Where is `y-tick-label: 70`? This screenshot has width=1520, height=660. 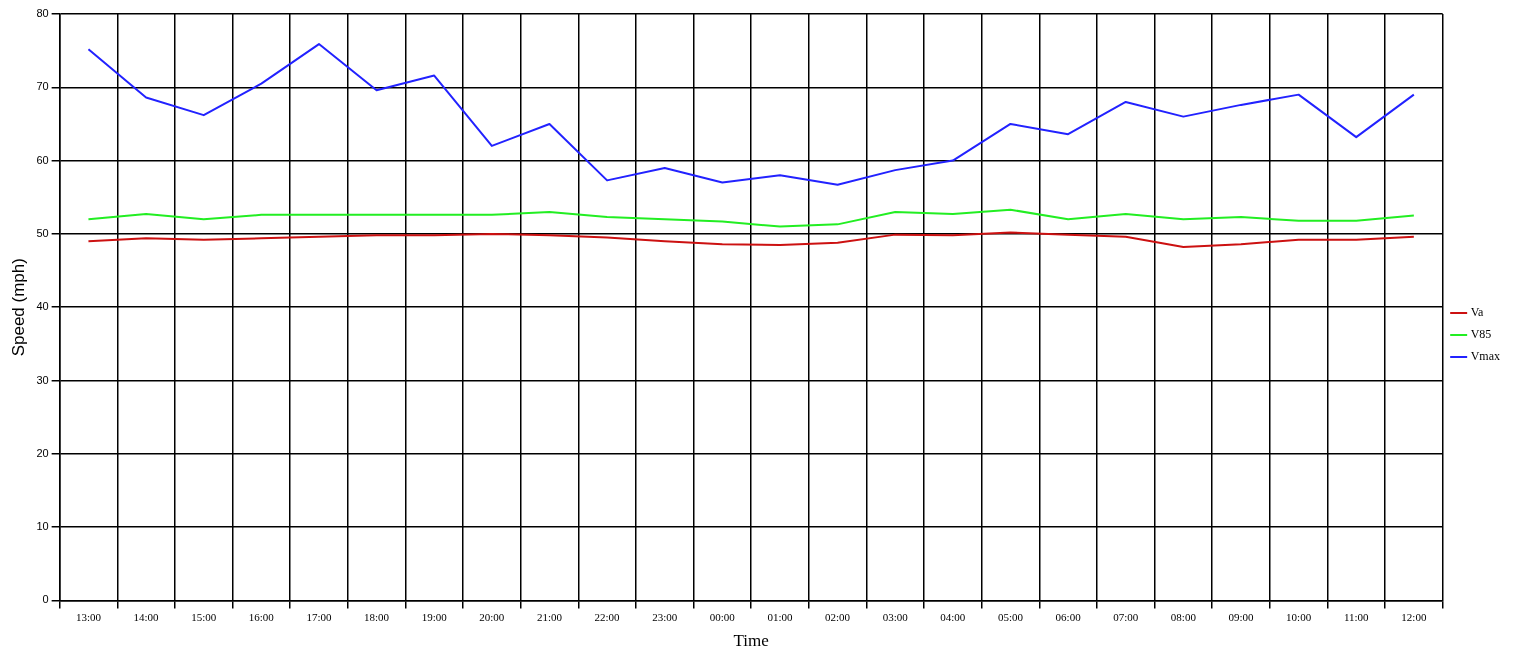 y-tick-label: 70 is located at coordinates (42, 86).